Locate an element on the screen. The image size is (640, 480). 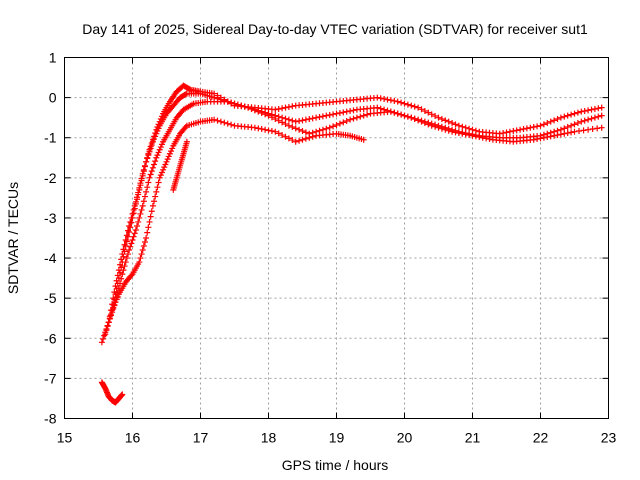
y-tick-label: -5 is located at coordinates (50, 298).